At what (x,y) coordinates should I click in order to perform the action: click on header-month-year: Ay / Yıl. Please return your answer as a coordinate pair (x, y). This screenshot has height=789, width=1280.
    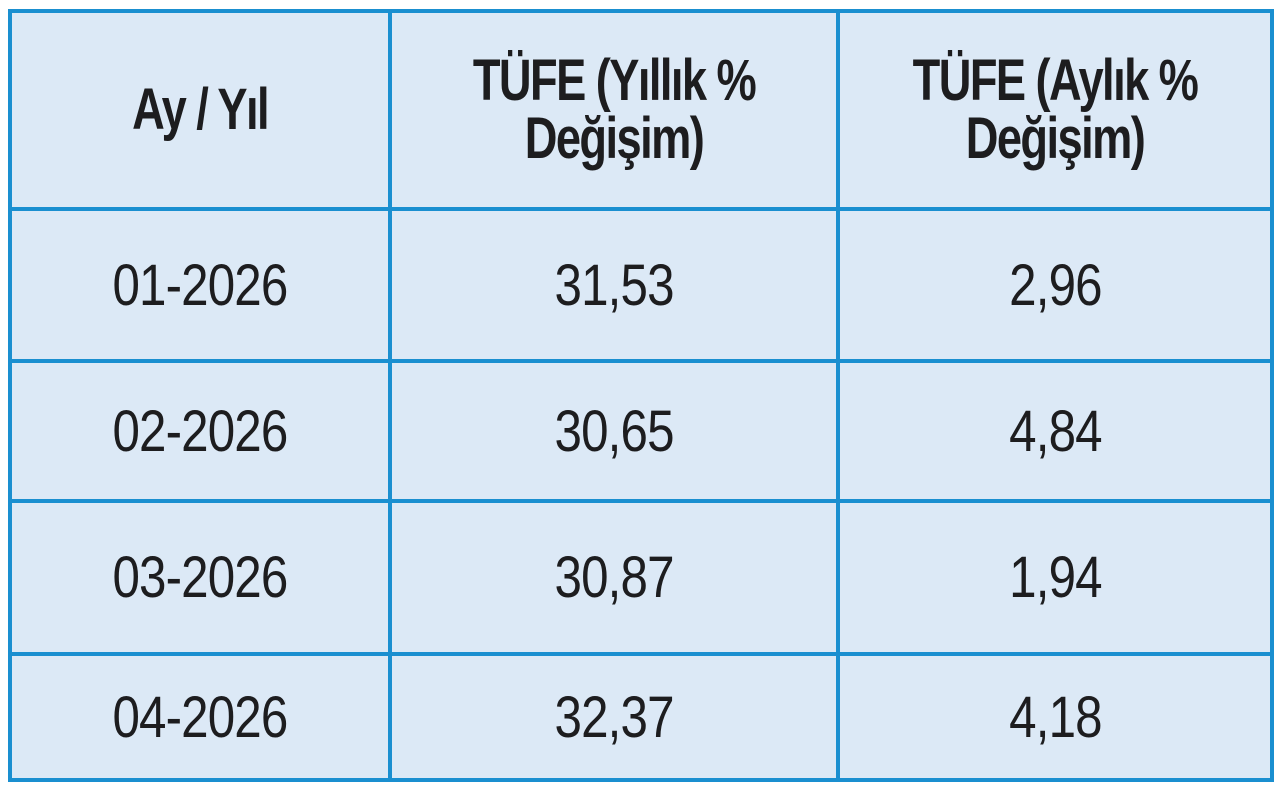
    Looking at the image, I should click on (200, 110).